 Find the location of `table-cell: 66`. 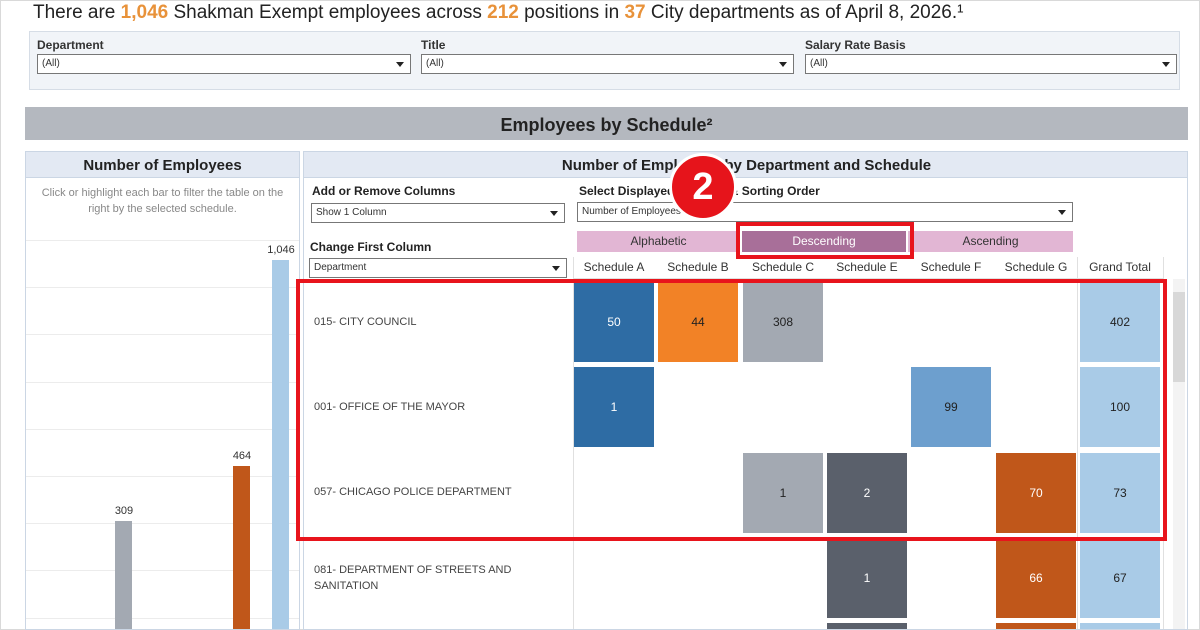

table-cell: 66 is located at coordinates (1036, 578).